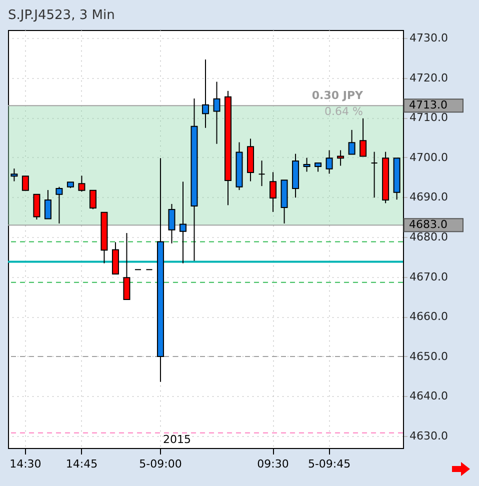  I want to click on y-tick-label: 4680.0, so click(429, 237).